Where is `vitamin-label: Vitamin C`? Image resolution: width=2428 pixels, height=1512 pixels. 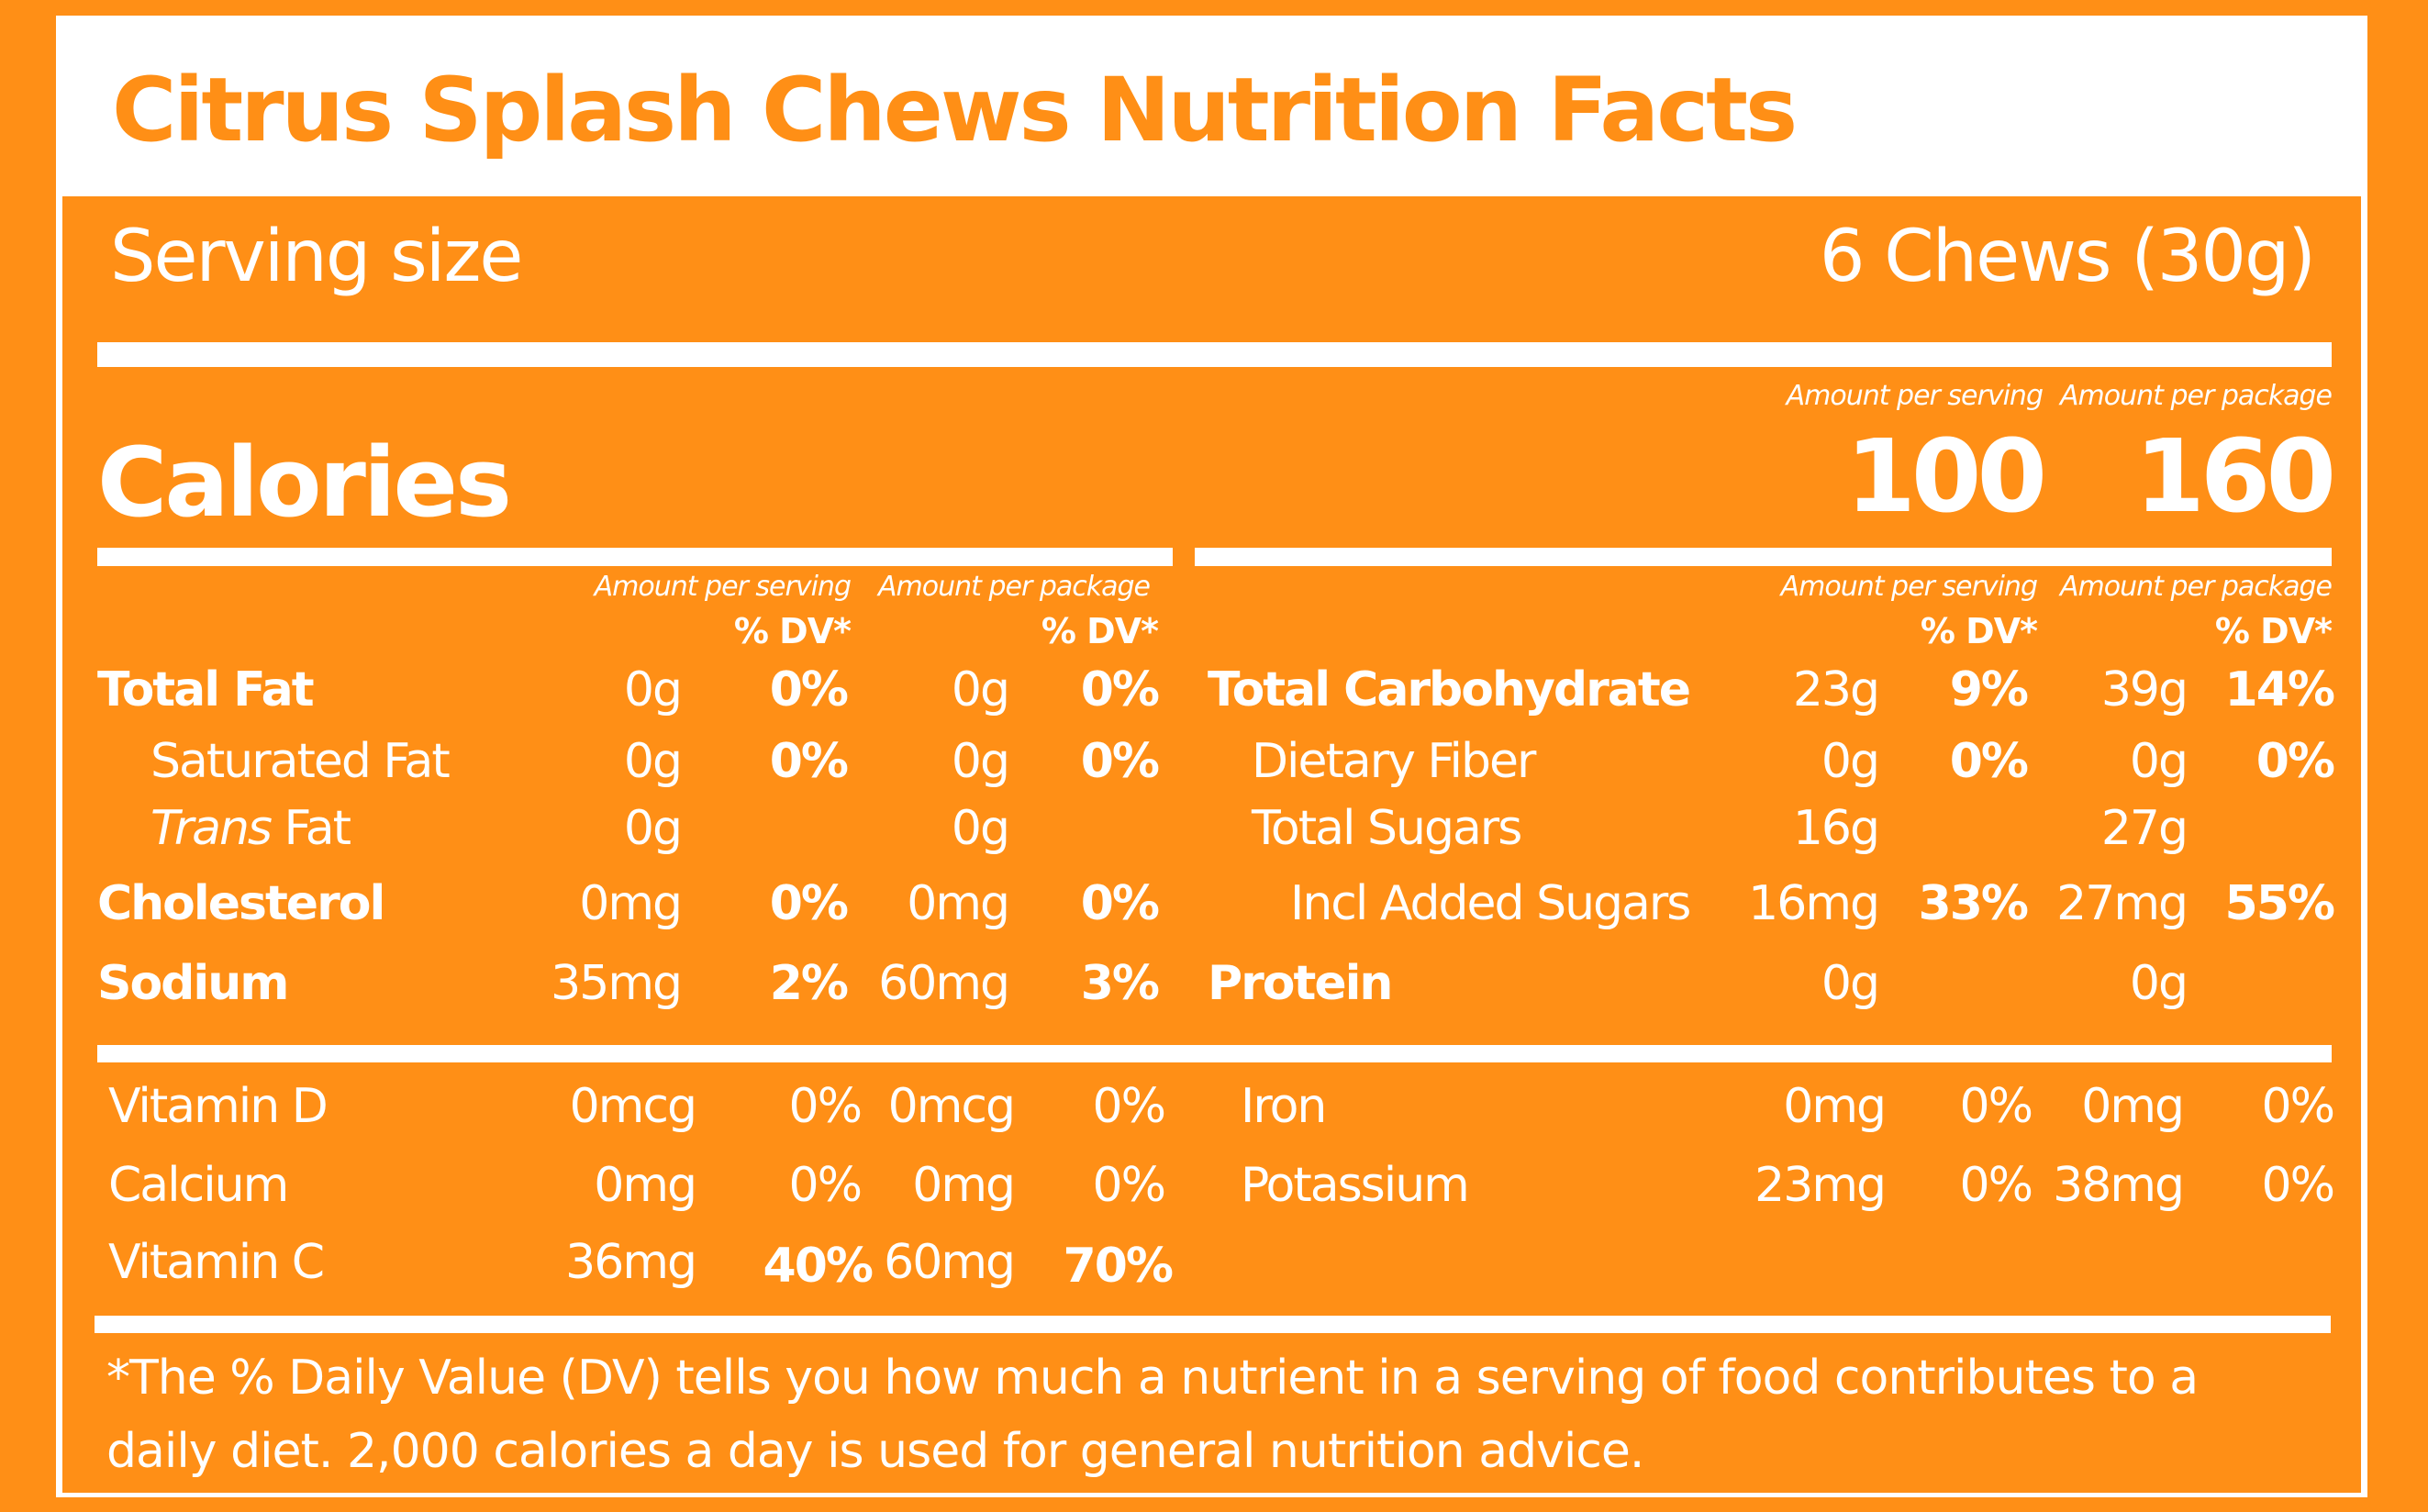 vitamin-label: Vitamin C is located at coordinates (216, 1262).